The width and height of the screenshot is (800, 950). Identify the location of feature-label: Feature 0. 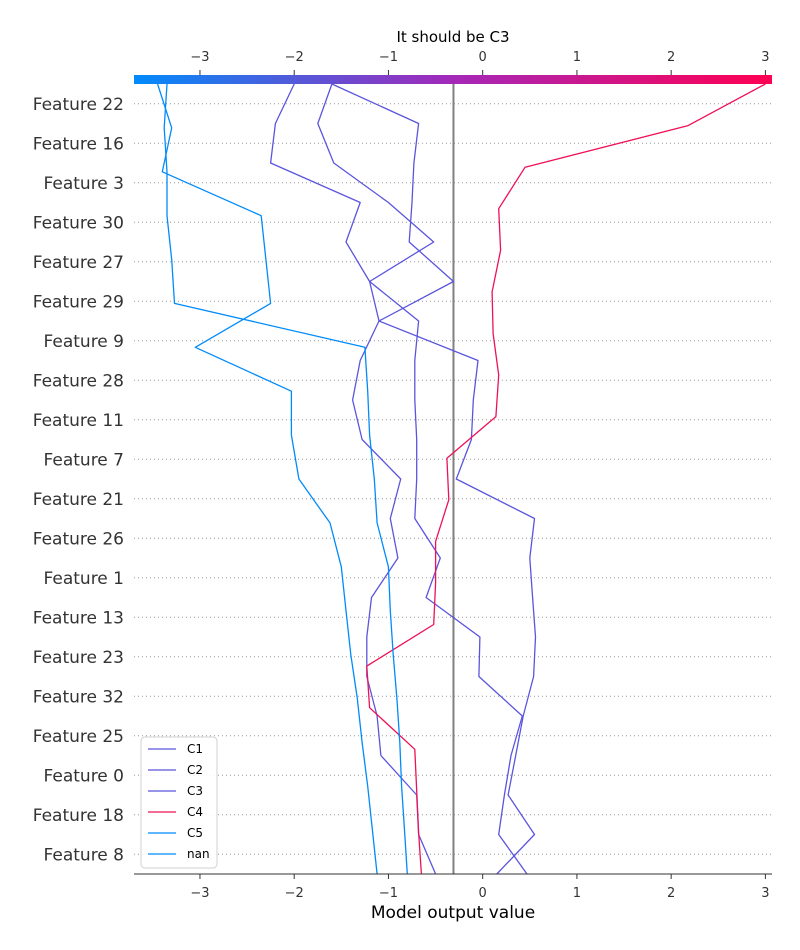
(84, 776).